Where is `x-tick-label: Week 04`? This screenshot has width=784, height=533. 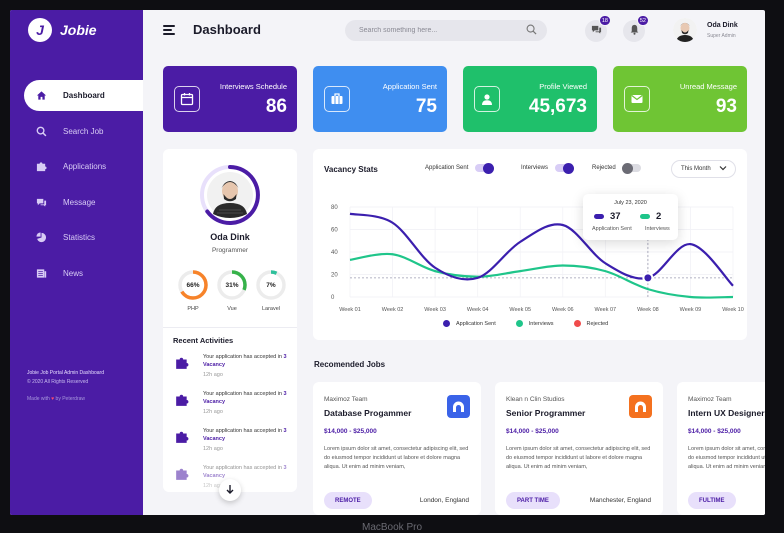
x-tick-label: Week 04 is located at coordinates (478, 310).